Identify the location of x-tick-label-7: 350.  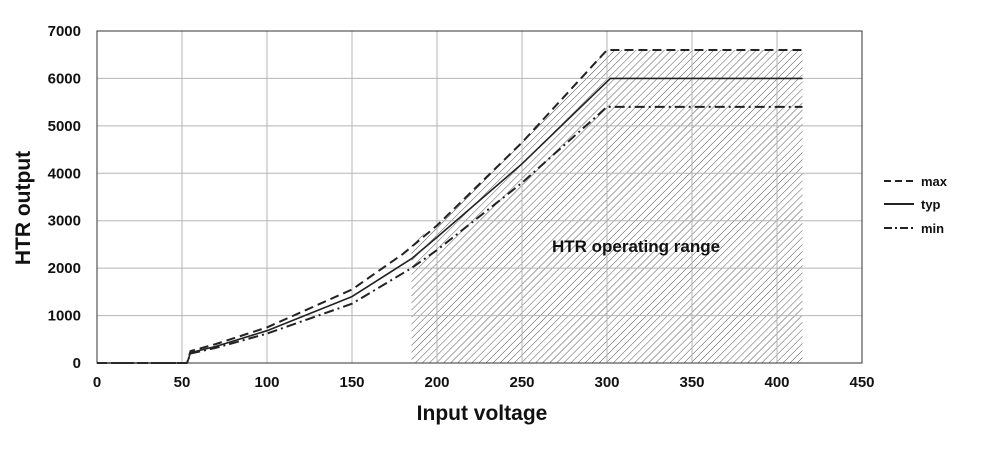
(691, 382).